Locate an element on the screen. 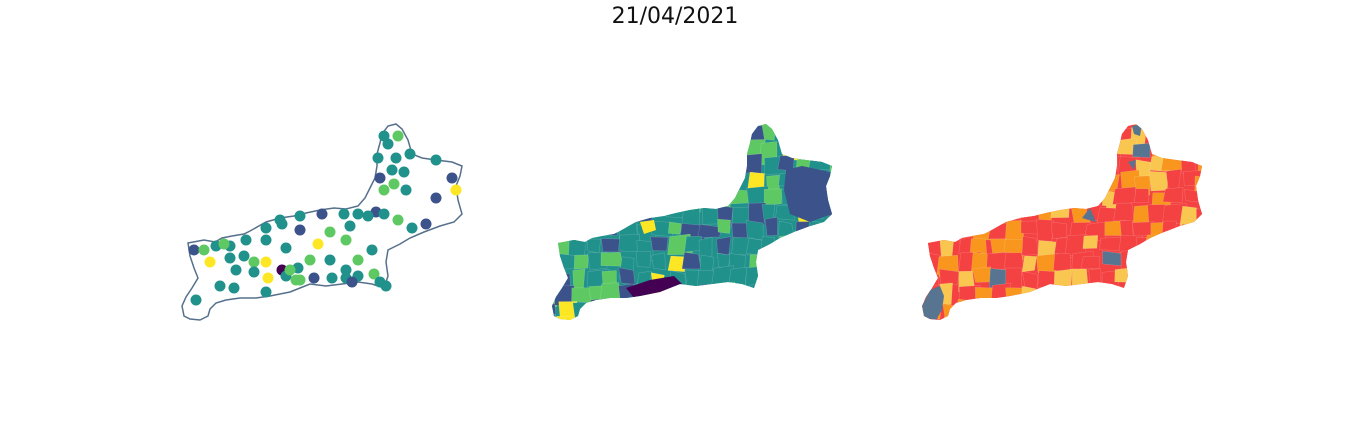  risk-choropleth-map is located at coordinates (1062, 215).